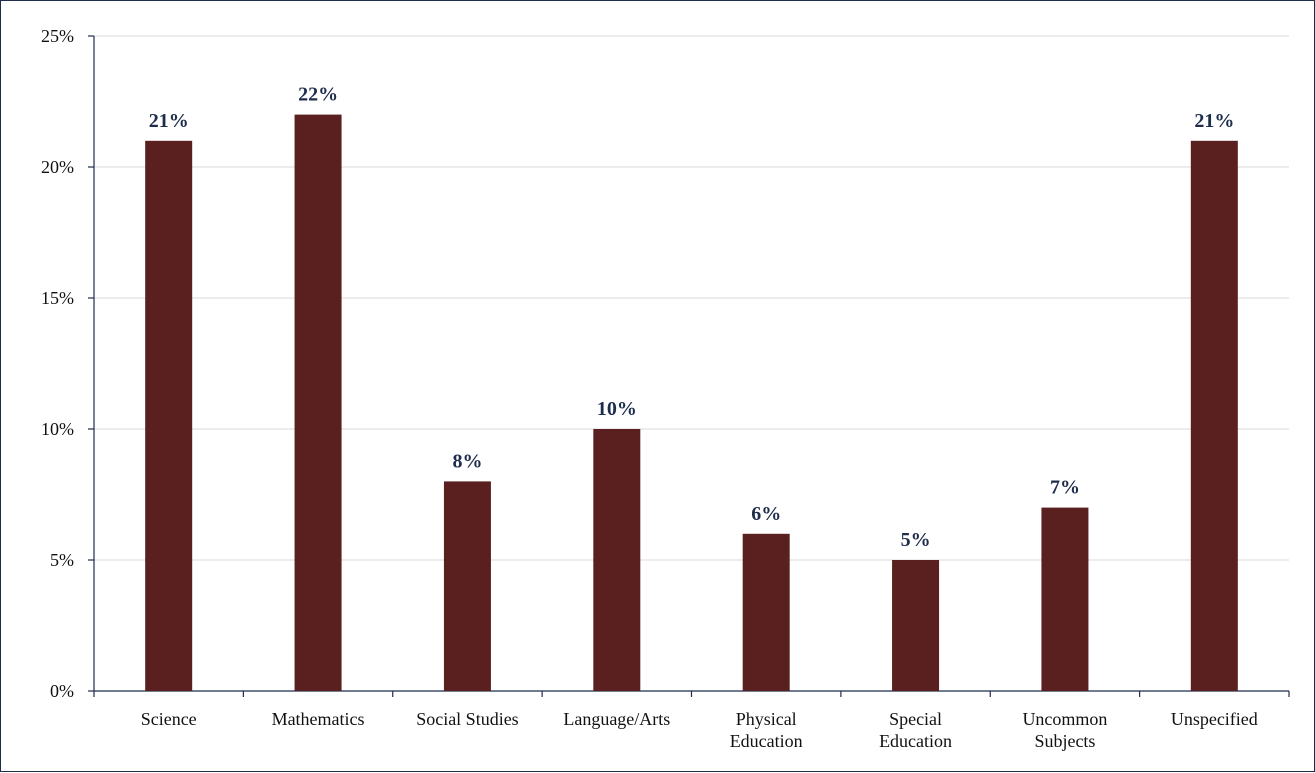 Image resolution: width=1315 pixels, height=773 pixels. What do you see at coordinates (617, 409) in the screenshot?
I see `data-label: 10%` at bounding box center [617, 409].